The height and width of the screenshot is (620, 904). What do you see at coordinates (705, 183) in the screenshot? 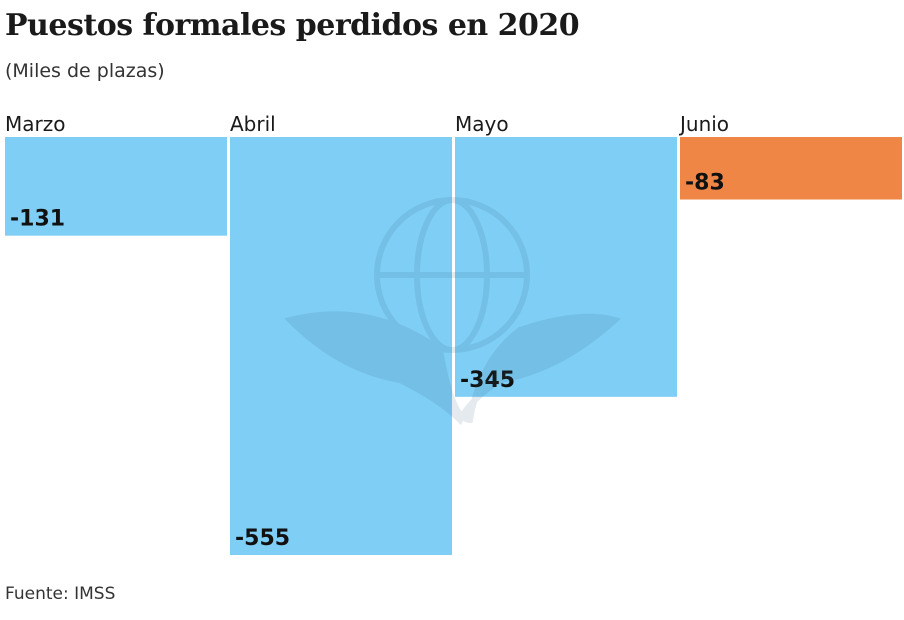
I see `value-label: -83` at bounding box center [705, 183].